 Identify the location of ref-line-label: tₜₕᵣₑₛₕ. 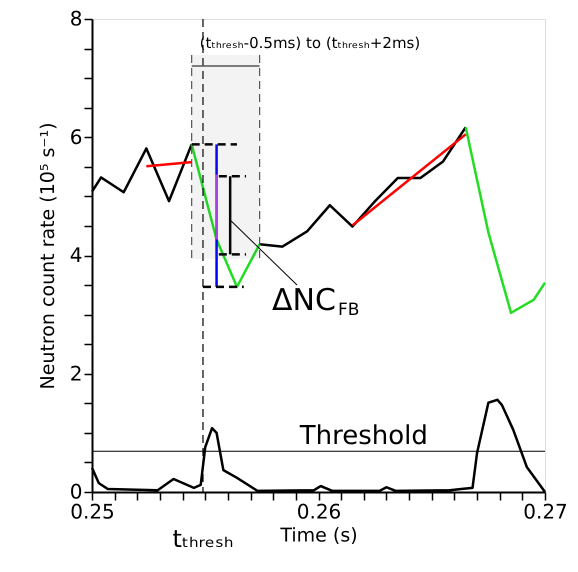
(203, 539).